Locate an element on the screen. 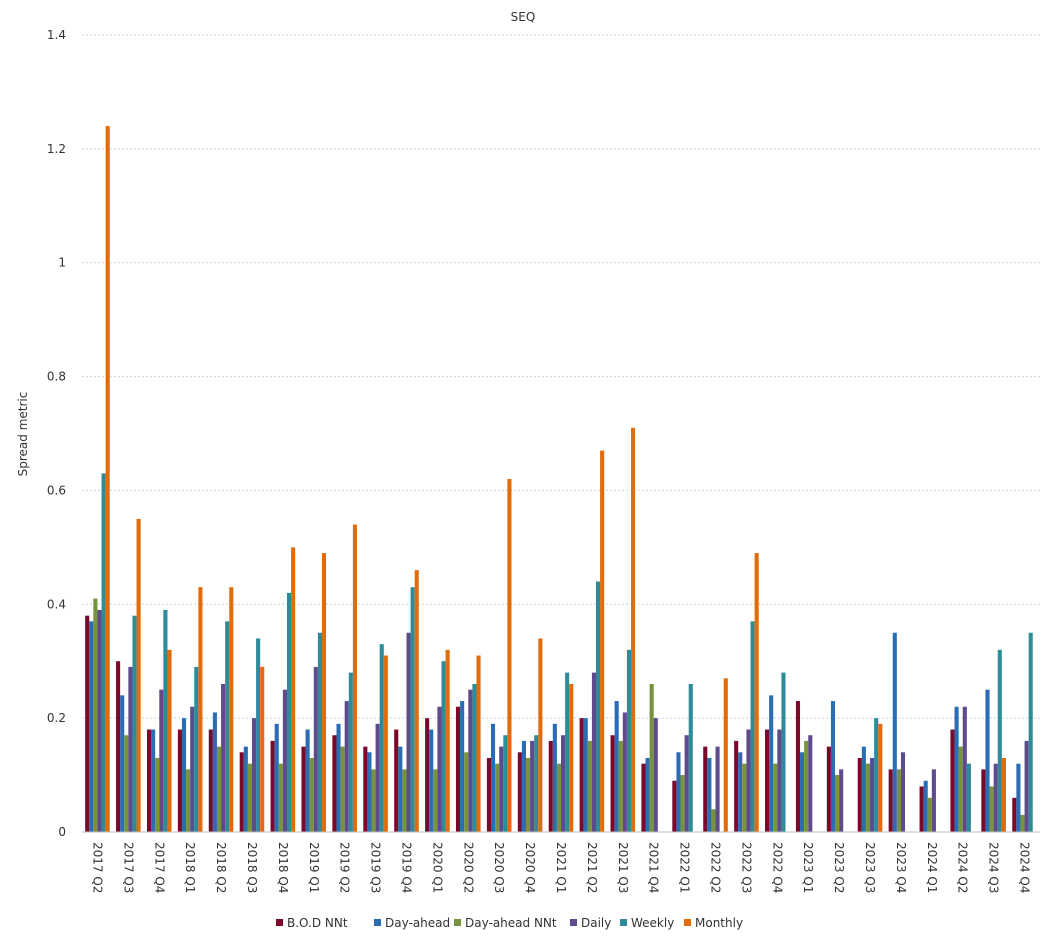 This screenshot has width=1042, height=942. x-tick-label: 2019 Q2 is located at coordinates (345, 867).